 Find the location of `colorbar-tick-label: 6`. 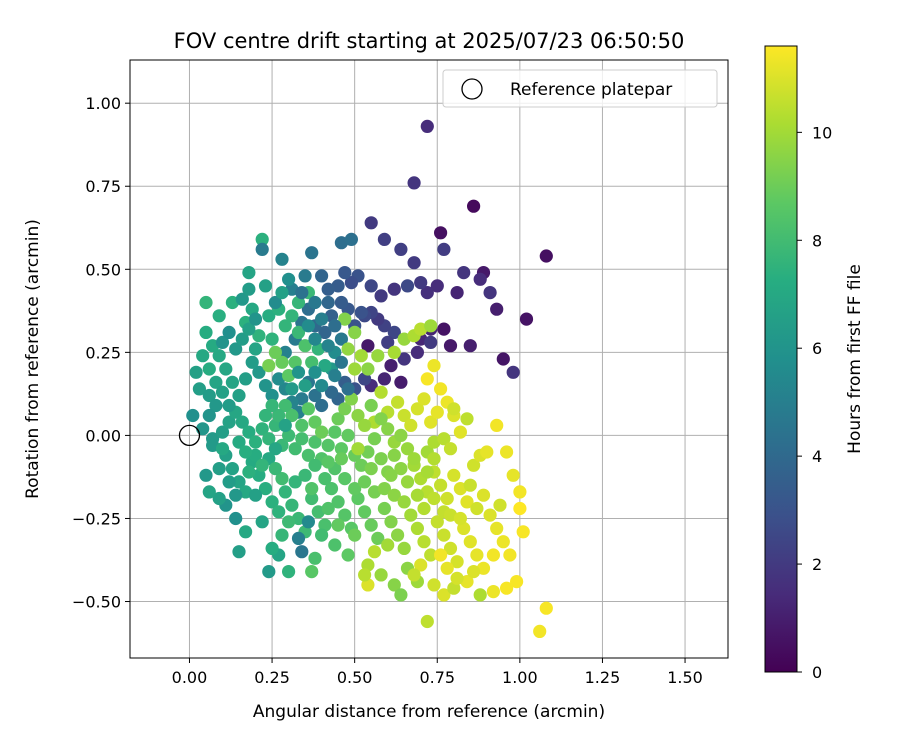

colorbar-tick-label: 6 is located at coordinates (817, 348).